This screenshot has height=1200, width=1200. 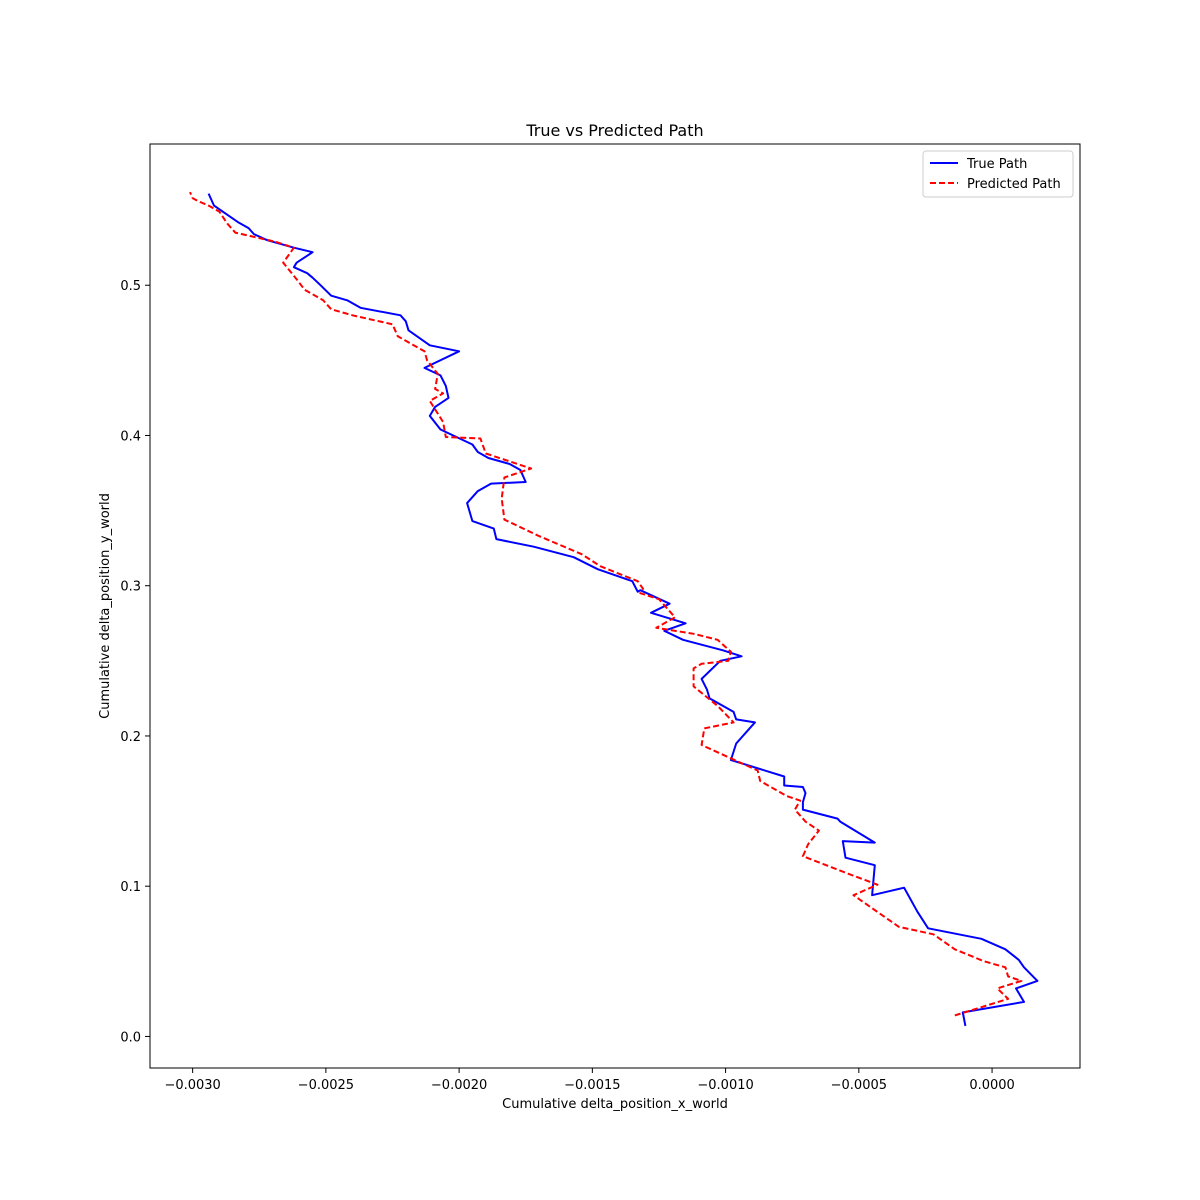 I want to click on x-tick-label: −0.0030, so click(x=192, y=1085).